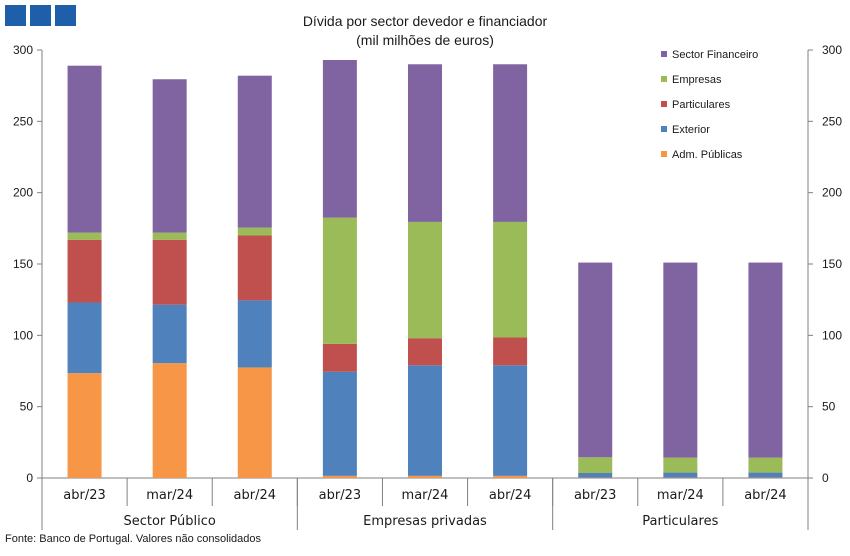  I want to click on y-axis-left: 0 50 100 150 200 250 300, so click(27, 264).